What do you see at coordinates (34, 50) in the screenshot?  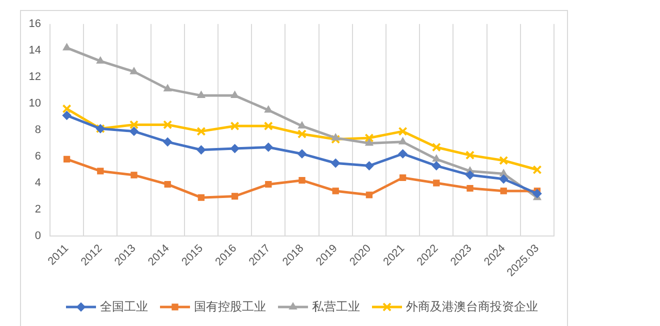 I see `y-tick-label: 14` at bounding box center [34, 50].